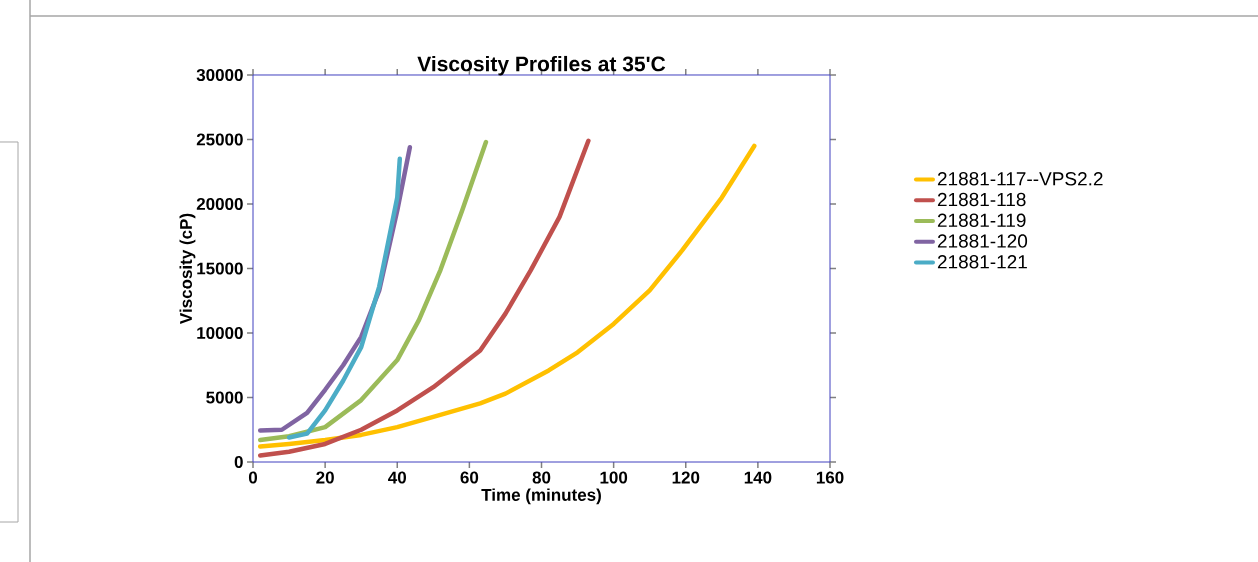 This screenshot has height=562, width=1258. Describe the element at coordinates (224, 397) in the screenshot. I see `y-tick-label: 5000` at that location.